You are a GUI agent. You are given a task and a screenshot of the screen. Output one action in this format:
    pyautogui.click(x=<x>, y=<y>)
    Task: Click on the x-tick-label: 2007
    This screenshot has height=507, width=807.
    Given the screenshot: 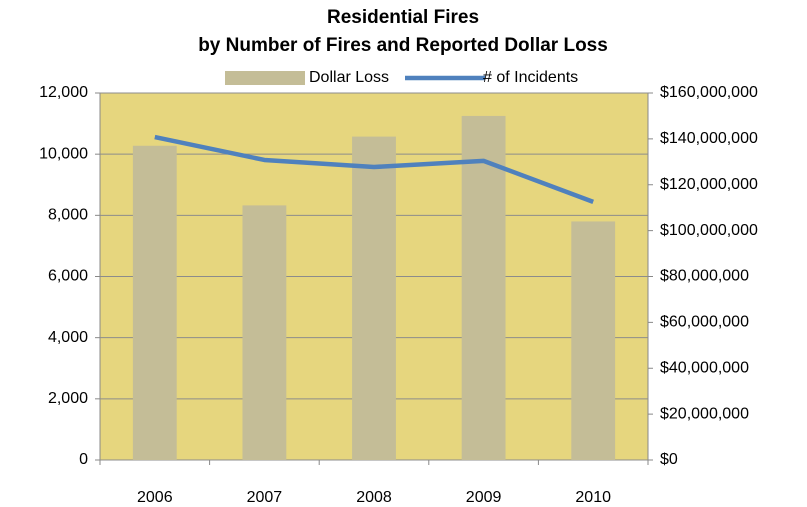 What is the action you would take?
    pyautogui.click(x=265, y=497)
    